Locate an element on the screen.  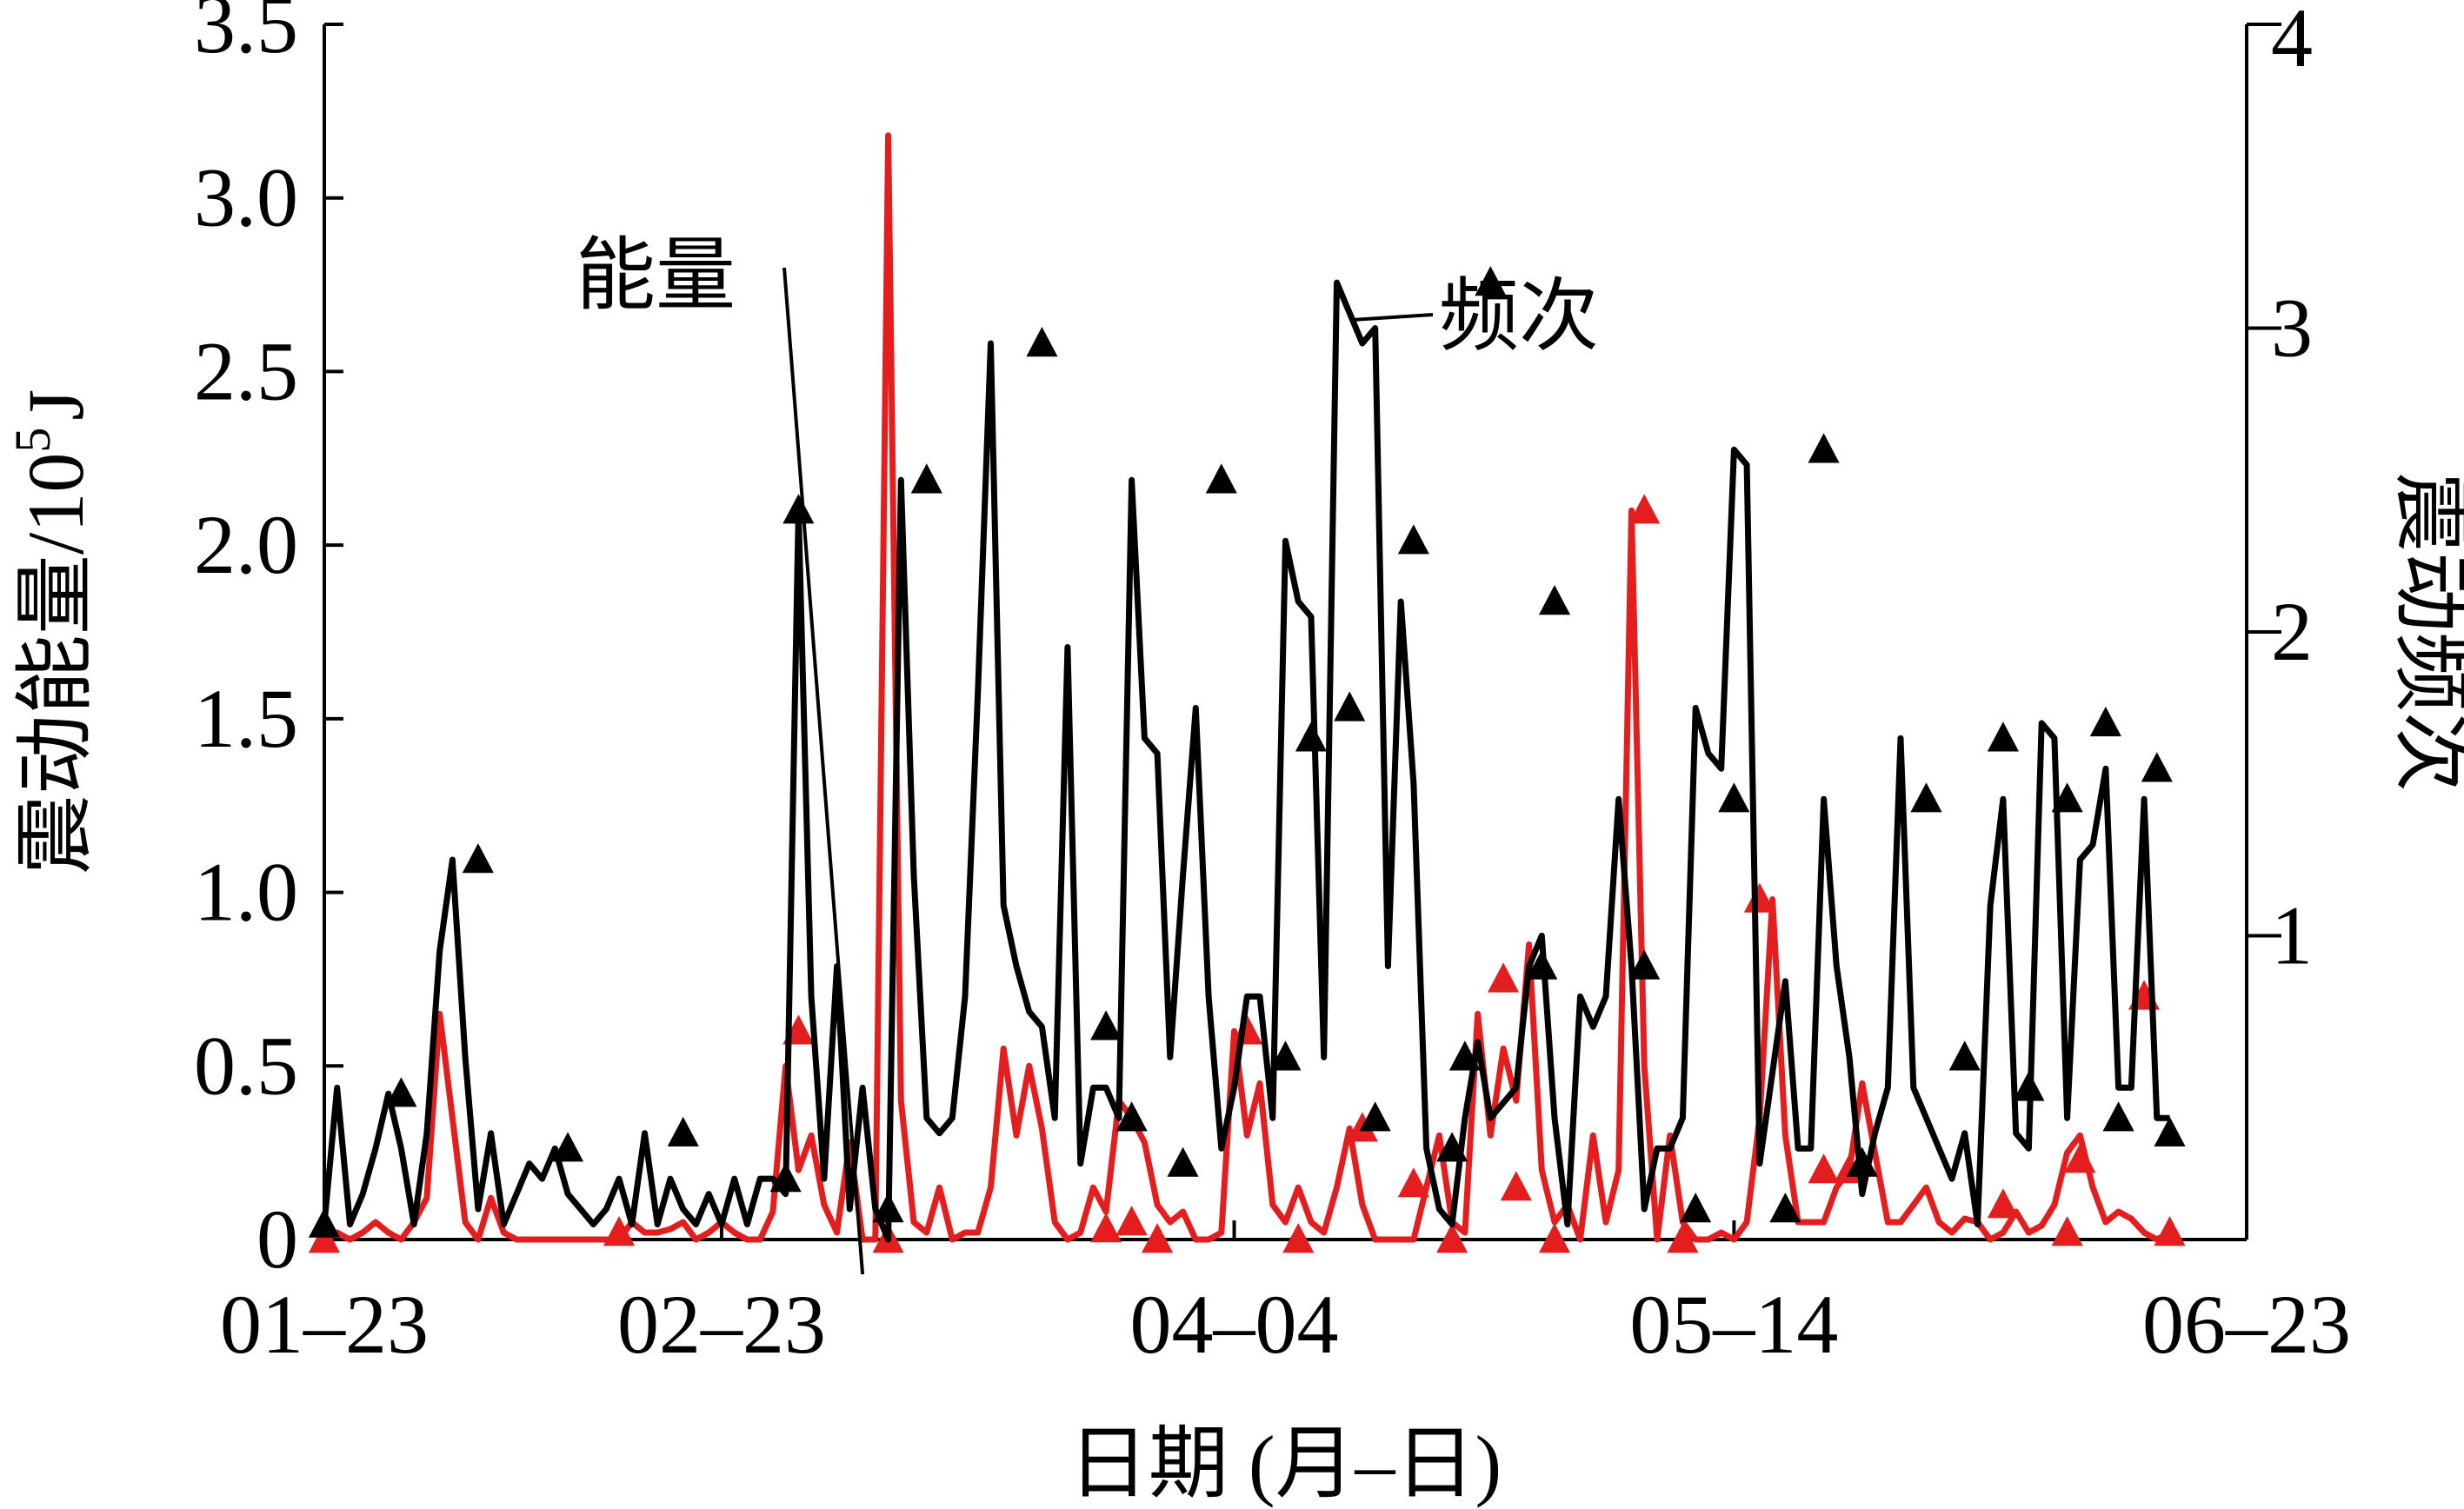
left-tick-label: 0 is located at coordinates (277, 1239).